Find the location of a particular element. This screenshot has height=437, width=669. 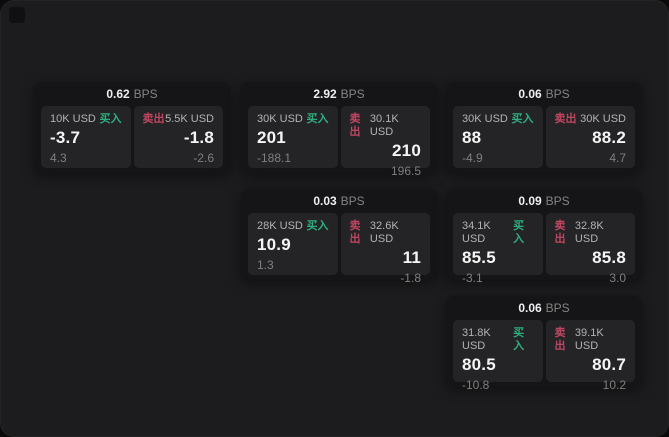

buy-amount: 10K USD is located at coordinates (73, 119).